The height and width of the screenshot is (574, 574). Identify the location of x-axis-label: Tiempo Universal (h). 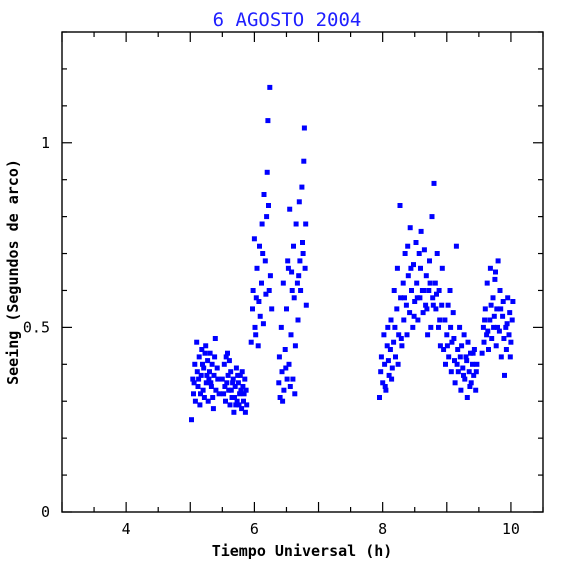
(302, 551).